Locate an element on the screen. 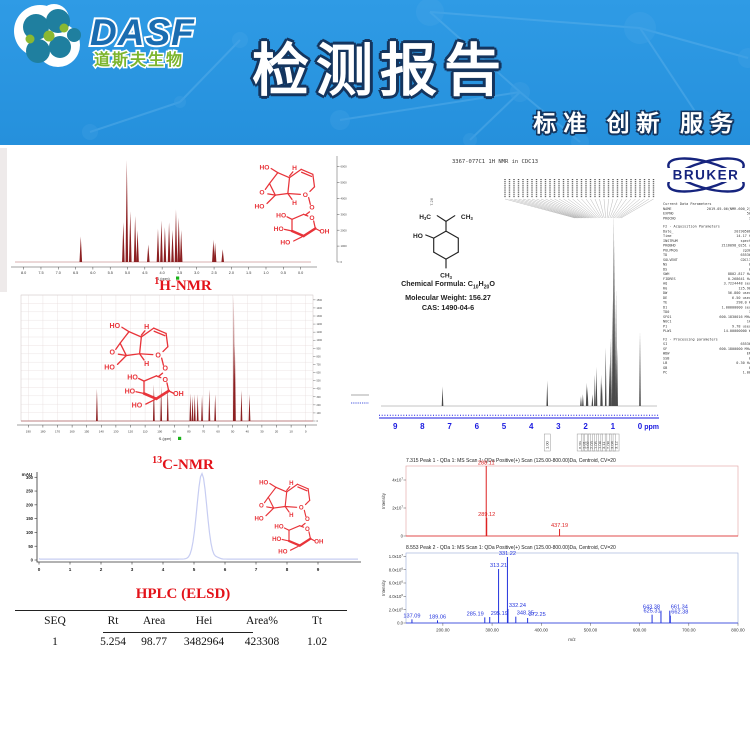 Image resolution: width=750 pixels, height=750 pixels. svg-text: 285.19 is located at coordinates (475, 614).